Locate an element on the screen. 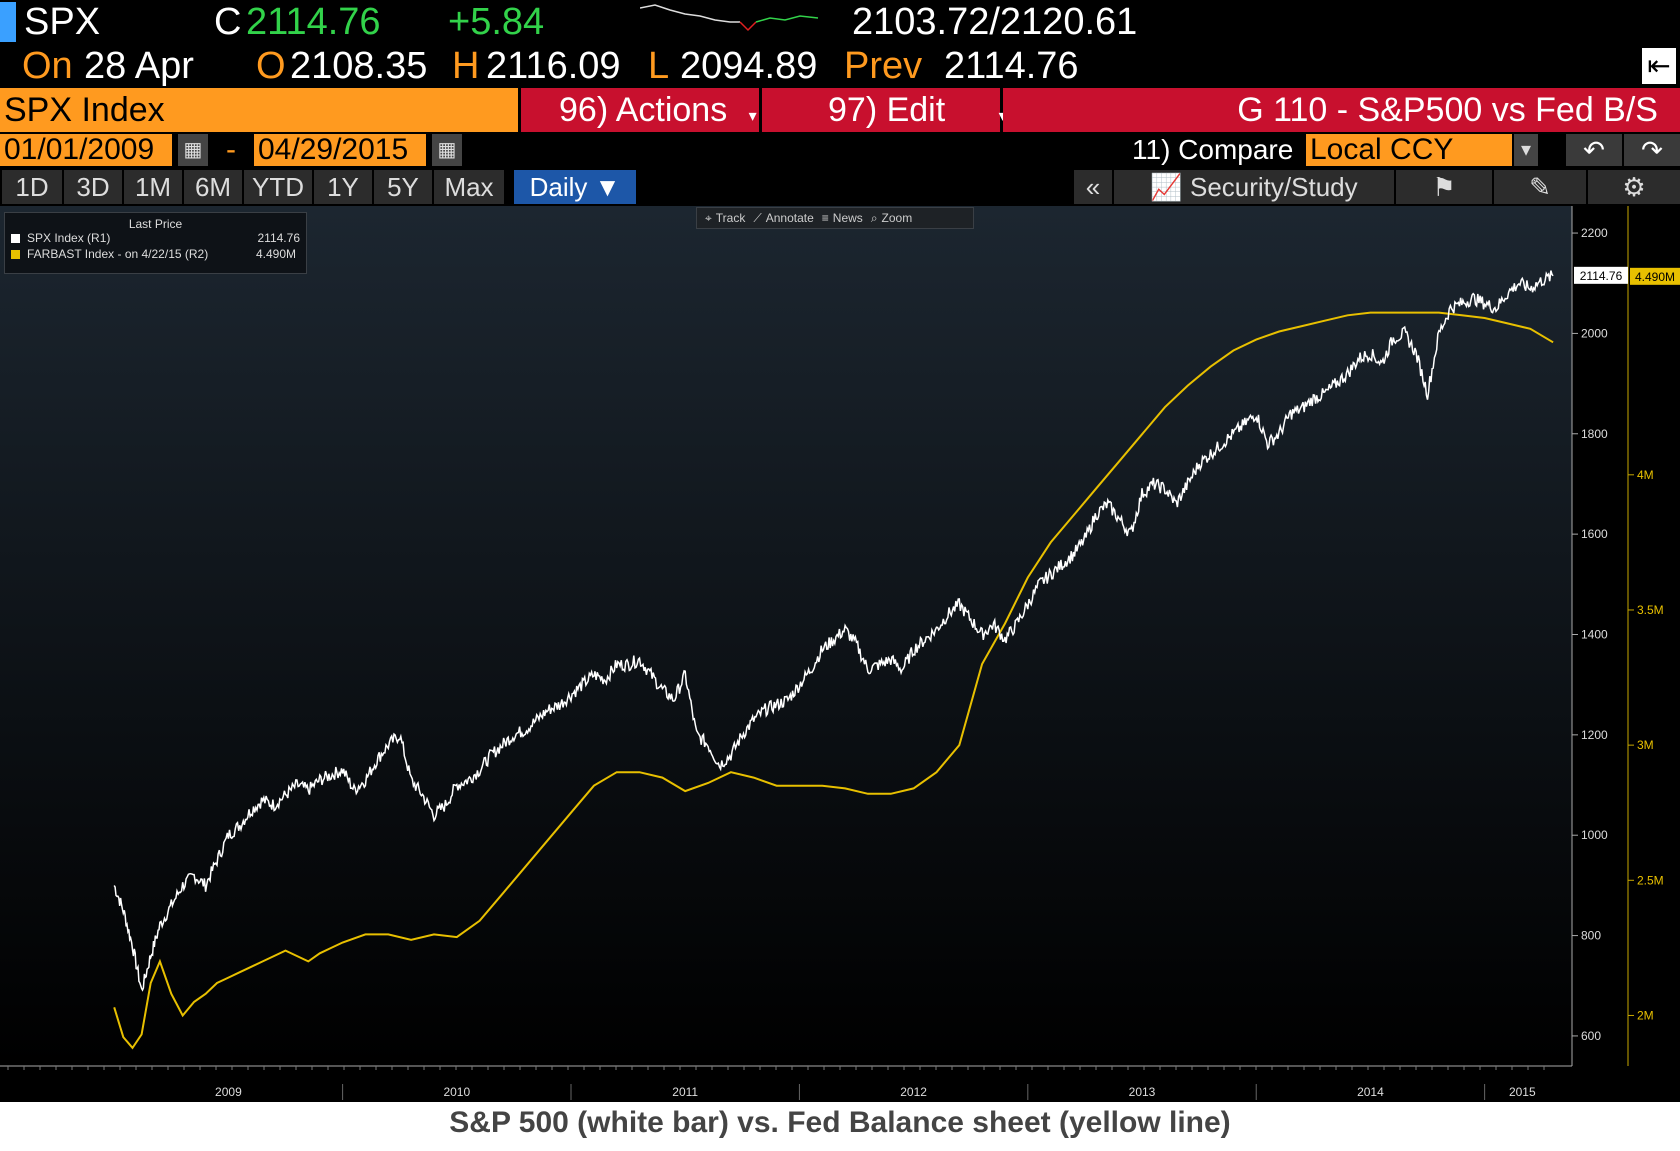  period-1m: 1M is located at coordinates (153, 187).